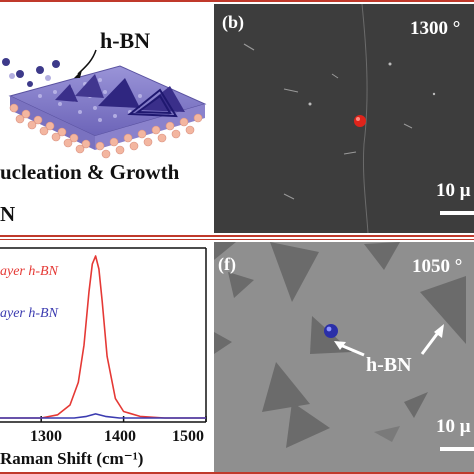 The image size is (474, 474). What do you see at coordinates (331, 331) in the screenshot?
I see `blue-marker-sphere` at bounding box center [331, 331].